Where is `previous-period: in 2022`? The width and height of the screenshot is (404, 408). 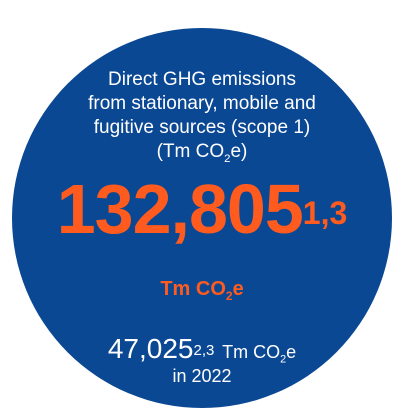
previous-period: in 2022 is located at coordinates (202, 376).